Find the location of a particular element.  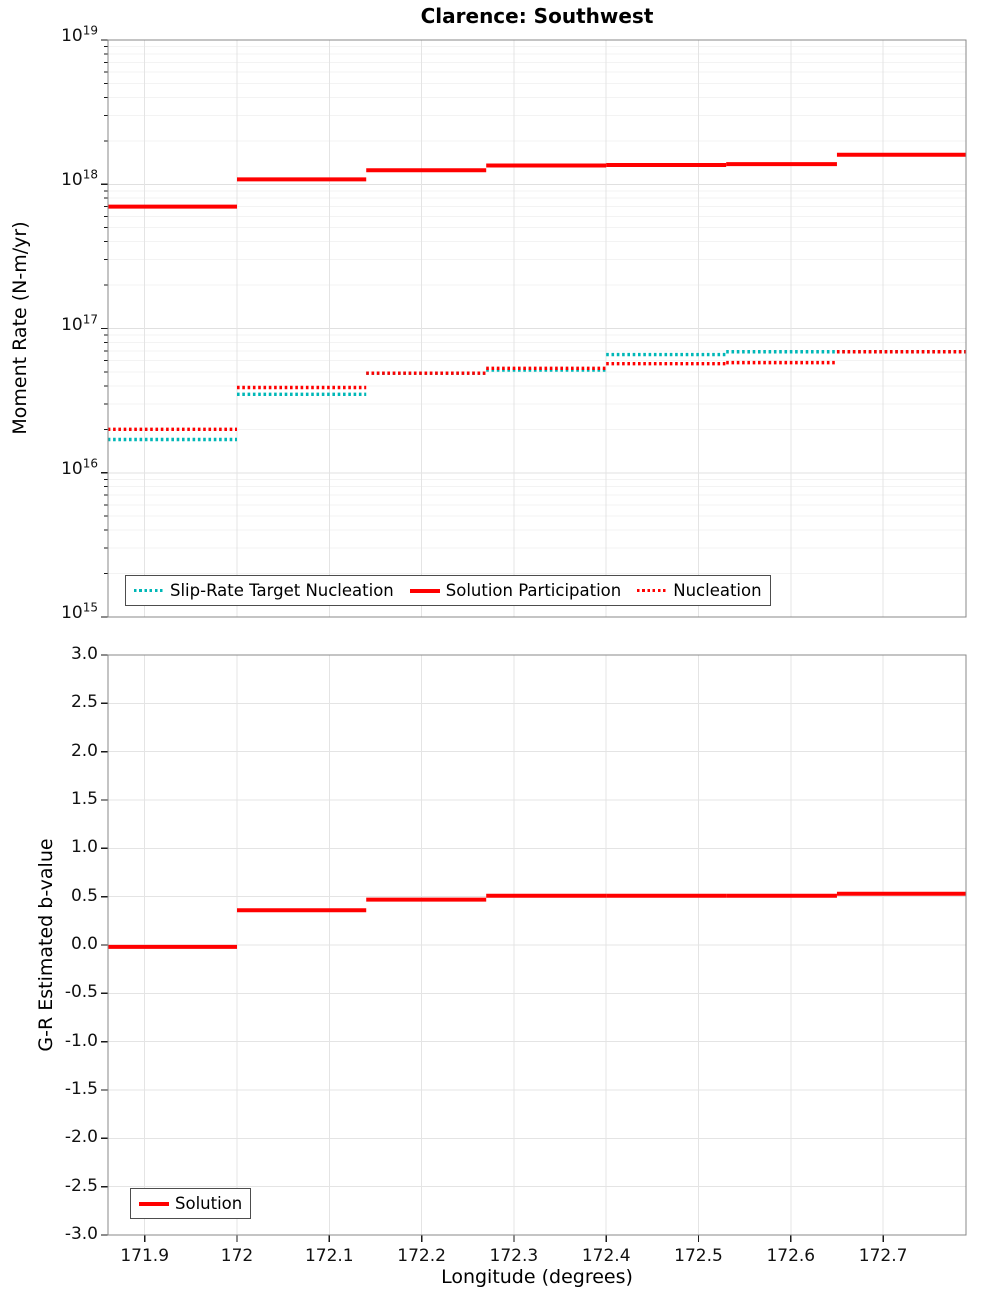

log-exponent: 17 is located at coordinates (90, 318).